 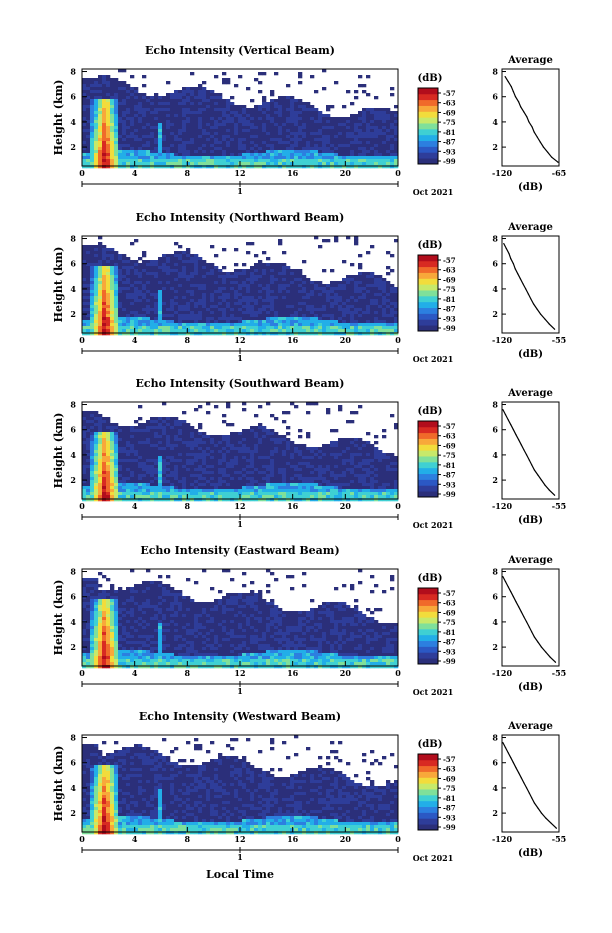 What do you see at coordinates (449, 93) in the screenshot?
I see `colorbar-tick-label: -57` at bounding box center [449, 93].